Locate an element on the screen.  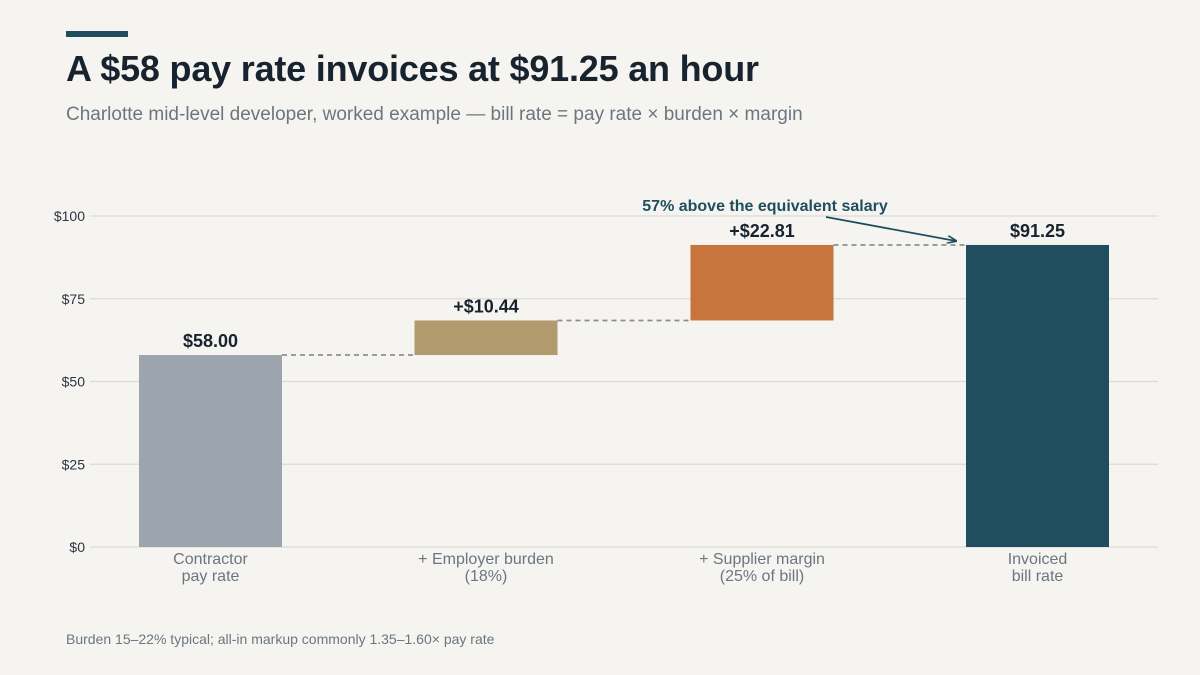
annotation-arrow is located at coordinates (890, 228).